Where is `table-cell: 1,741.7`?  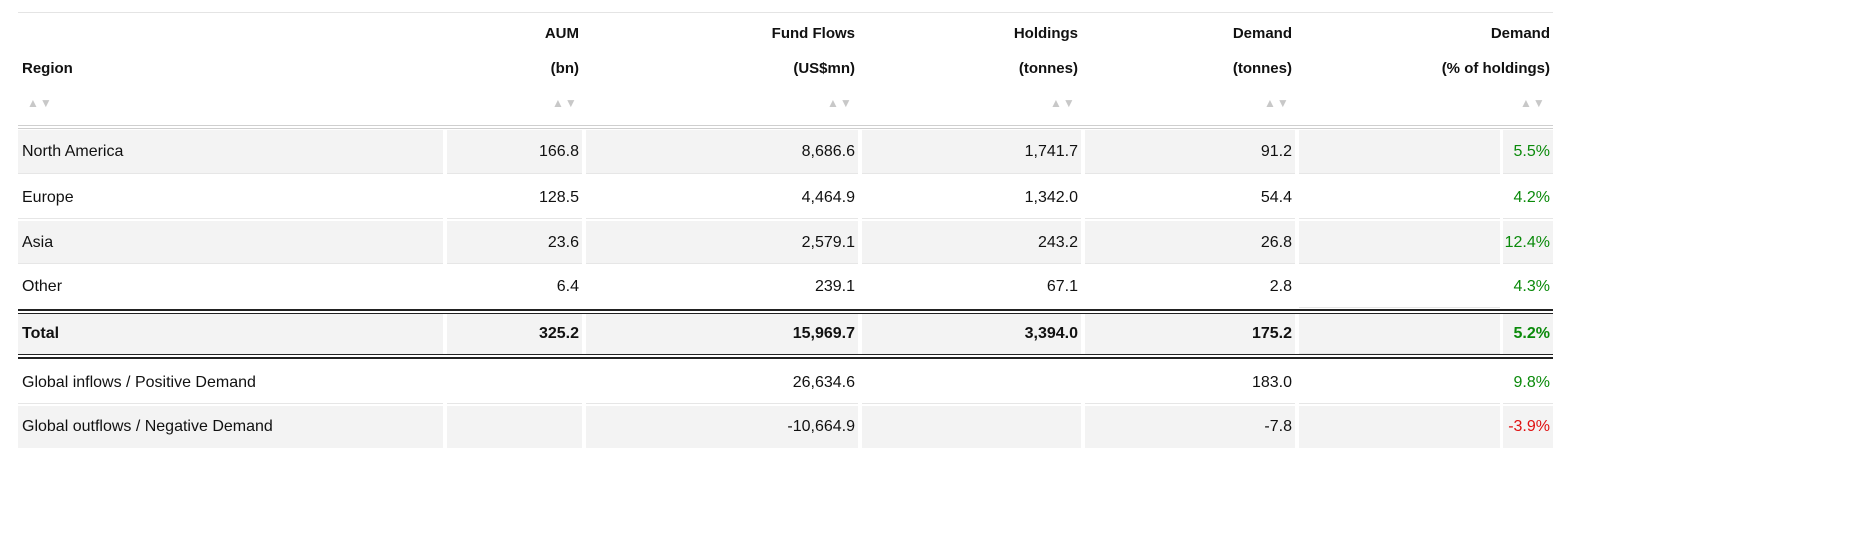
table-cell: 1,741.7 is located at coordinates (971, 152).